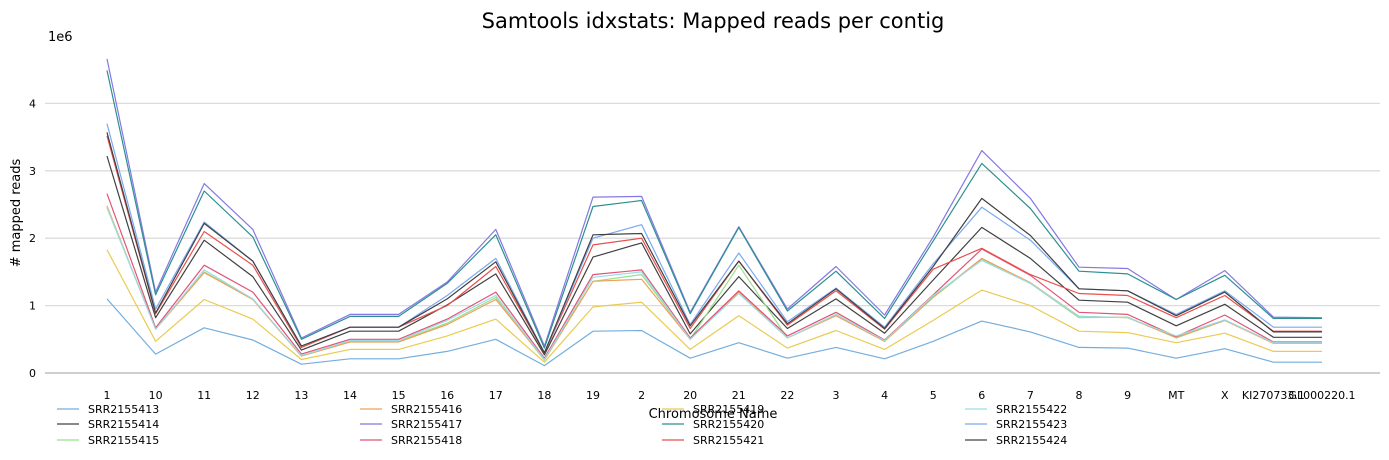 The width and height of the screenshot is (1389, 460). Describe the element at coordinates (593, 395) in the screenshot. I see `x-tick-label: 19` at that location.